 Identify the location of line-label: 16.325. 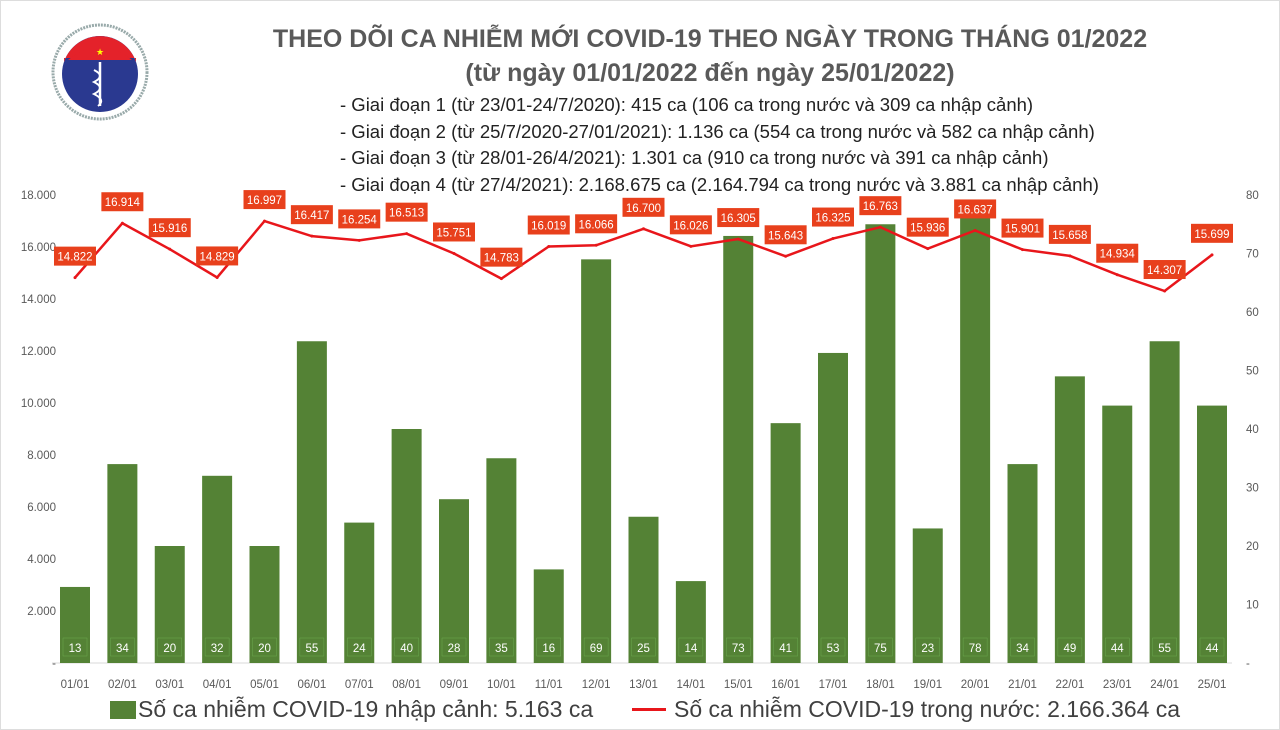
(832, 219).